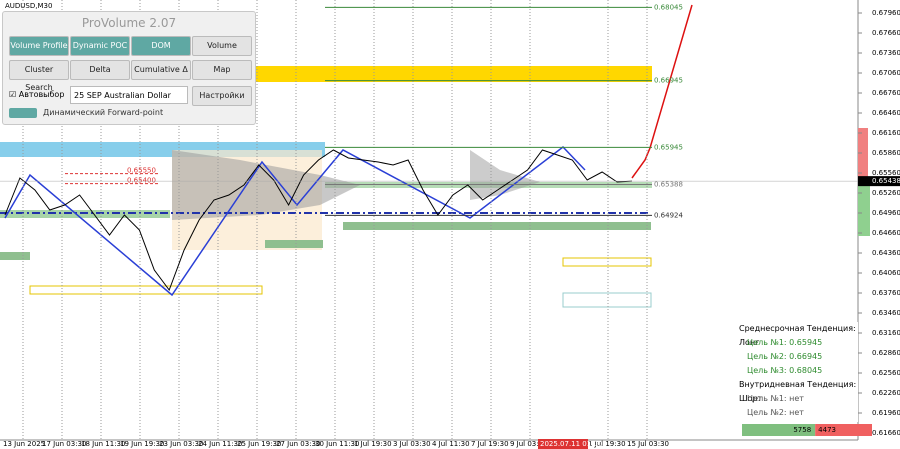  What do you see at coordinates (886, 293) in the screenshot?
I see `y-tick-label: 0.63760` at bounding box center [886, 293].